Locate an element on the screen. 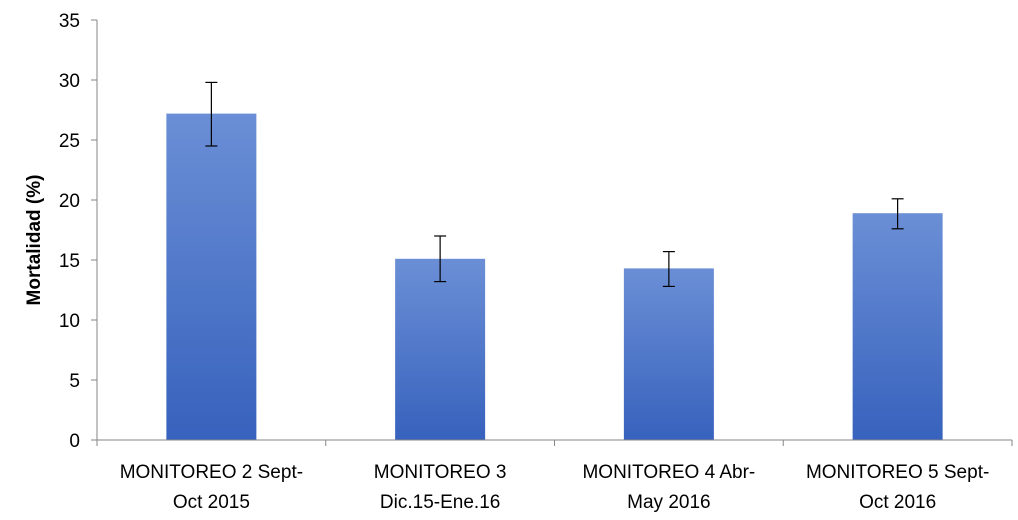  y-tick-label: 35 is located at coordinates (69, 21).